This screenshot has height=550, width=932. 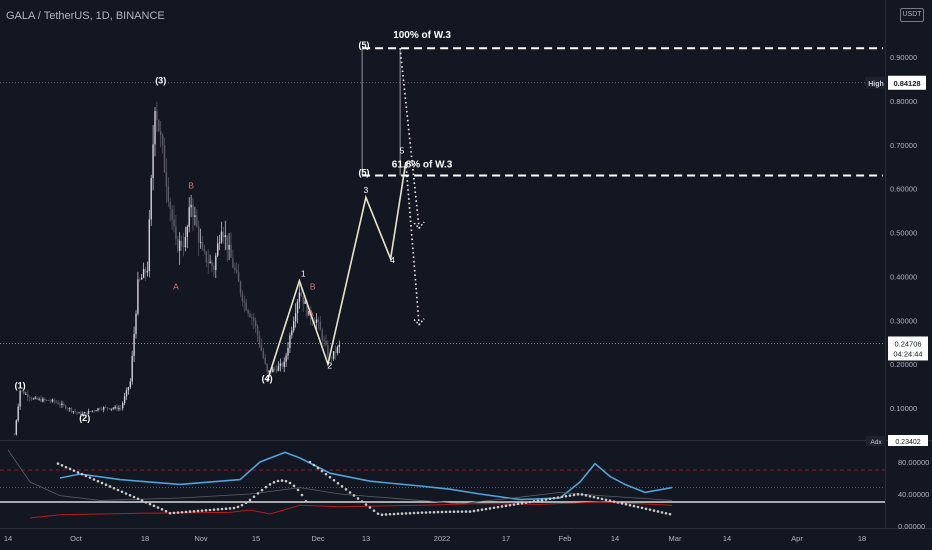 What do you see at coordinates (908, 440) in the screenshot?
I see `adx-value-box` at bounding box center [908, 440].